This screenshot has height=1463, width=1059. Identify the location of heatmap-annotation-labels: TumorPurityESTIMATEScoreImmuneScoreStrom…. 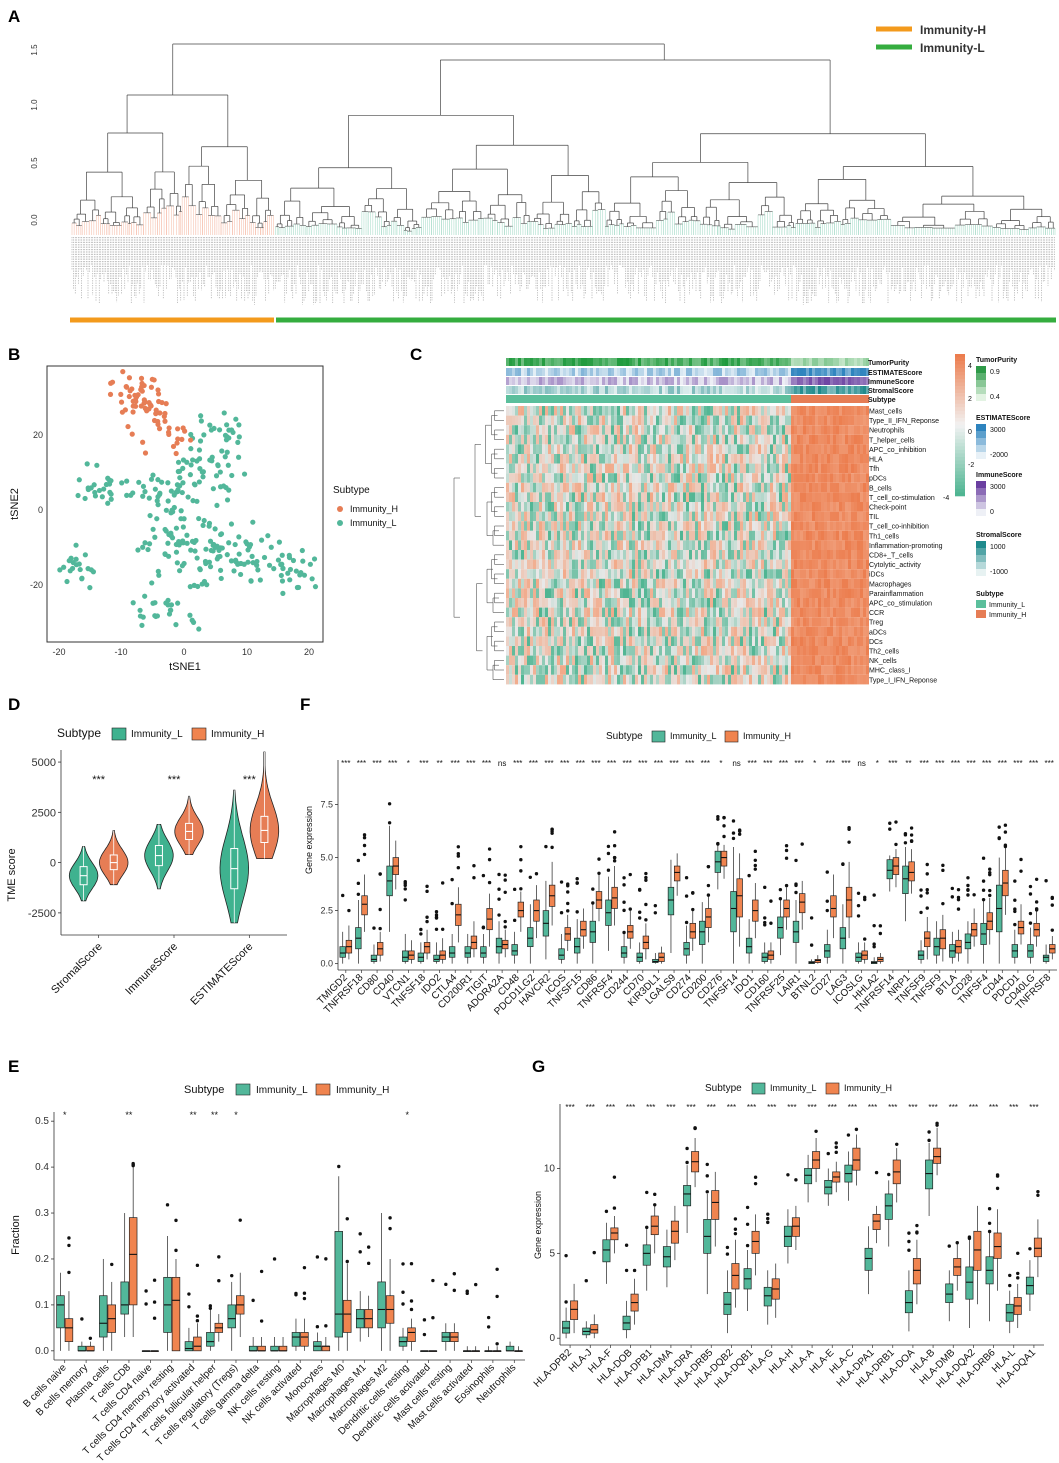
(895, 382).